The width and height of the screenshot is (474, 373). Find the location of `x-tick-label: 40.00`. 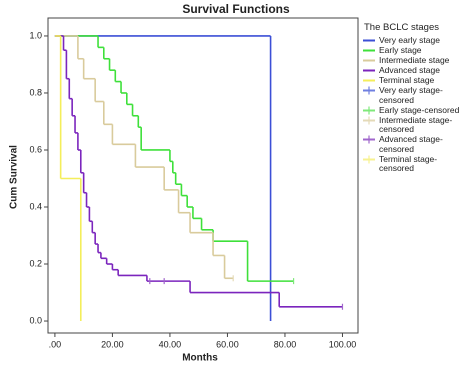

x-tick-label: 40.00 is located at coordinates (170, 344).